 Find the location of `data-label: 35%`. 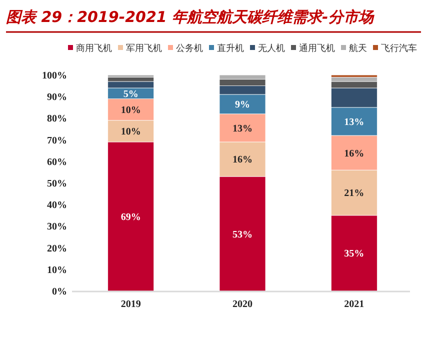

data-label: 35% is located at coordinates (354, 254).